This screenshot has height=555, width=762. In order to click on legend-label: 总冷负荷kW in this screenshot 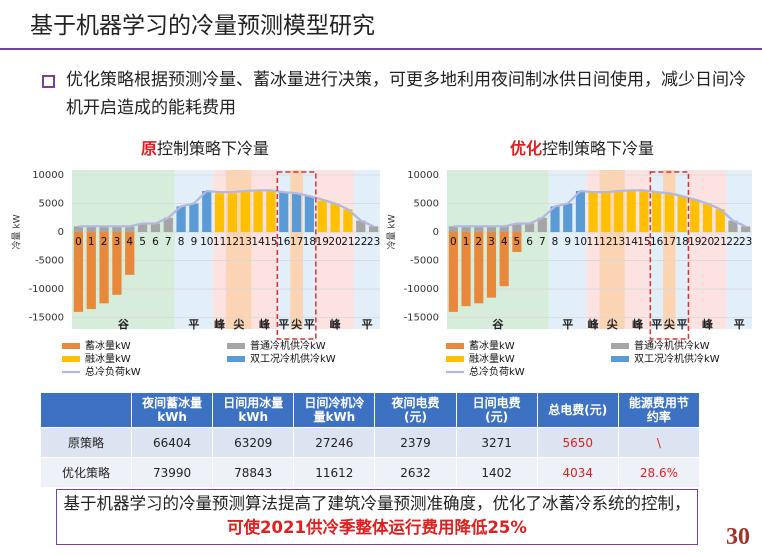, I will do `click(497, 371)`.